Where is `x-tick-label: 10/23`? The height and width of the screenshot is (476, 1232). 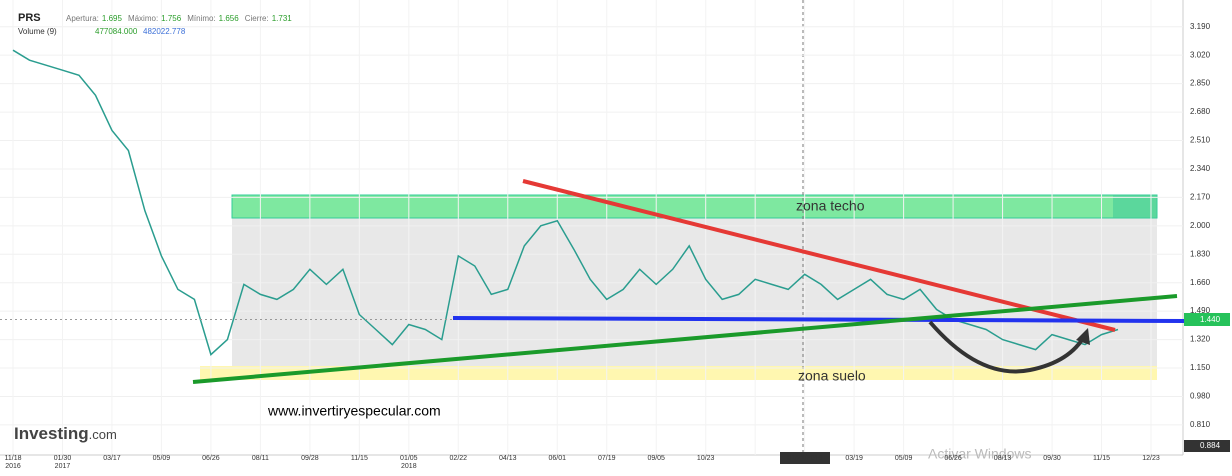
x-tick-label: 10/23 is located at coordinates (705, 458).